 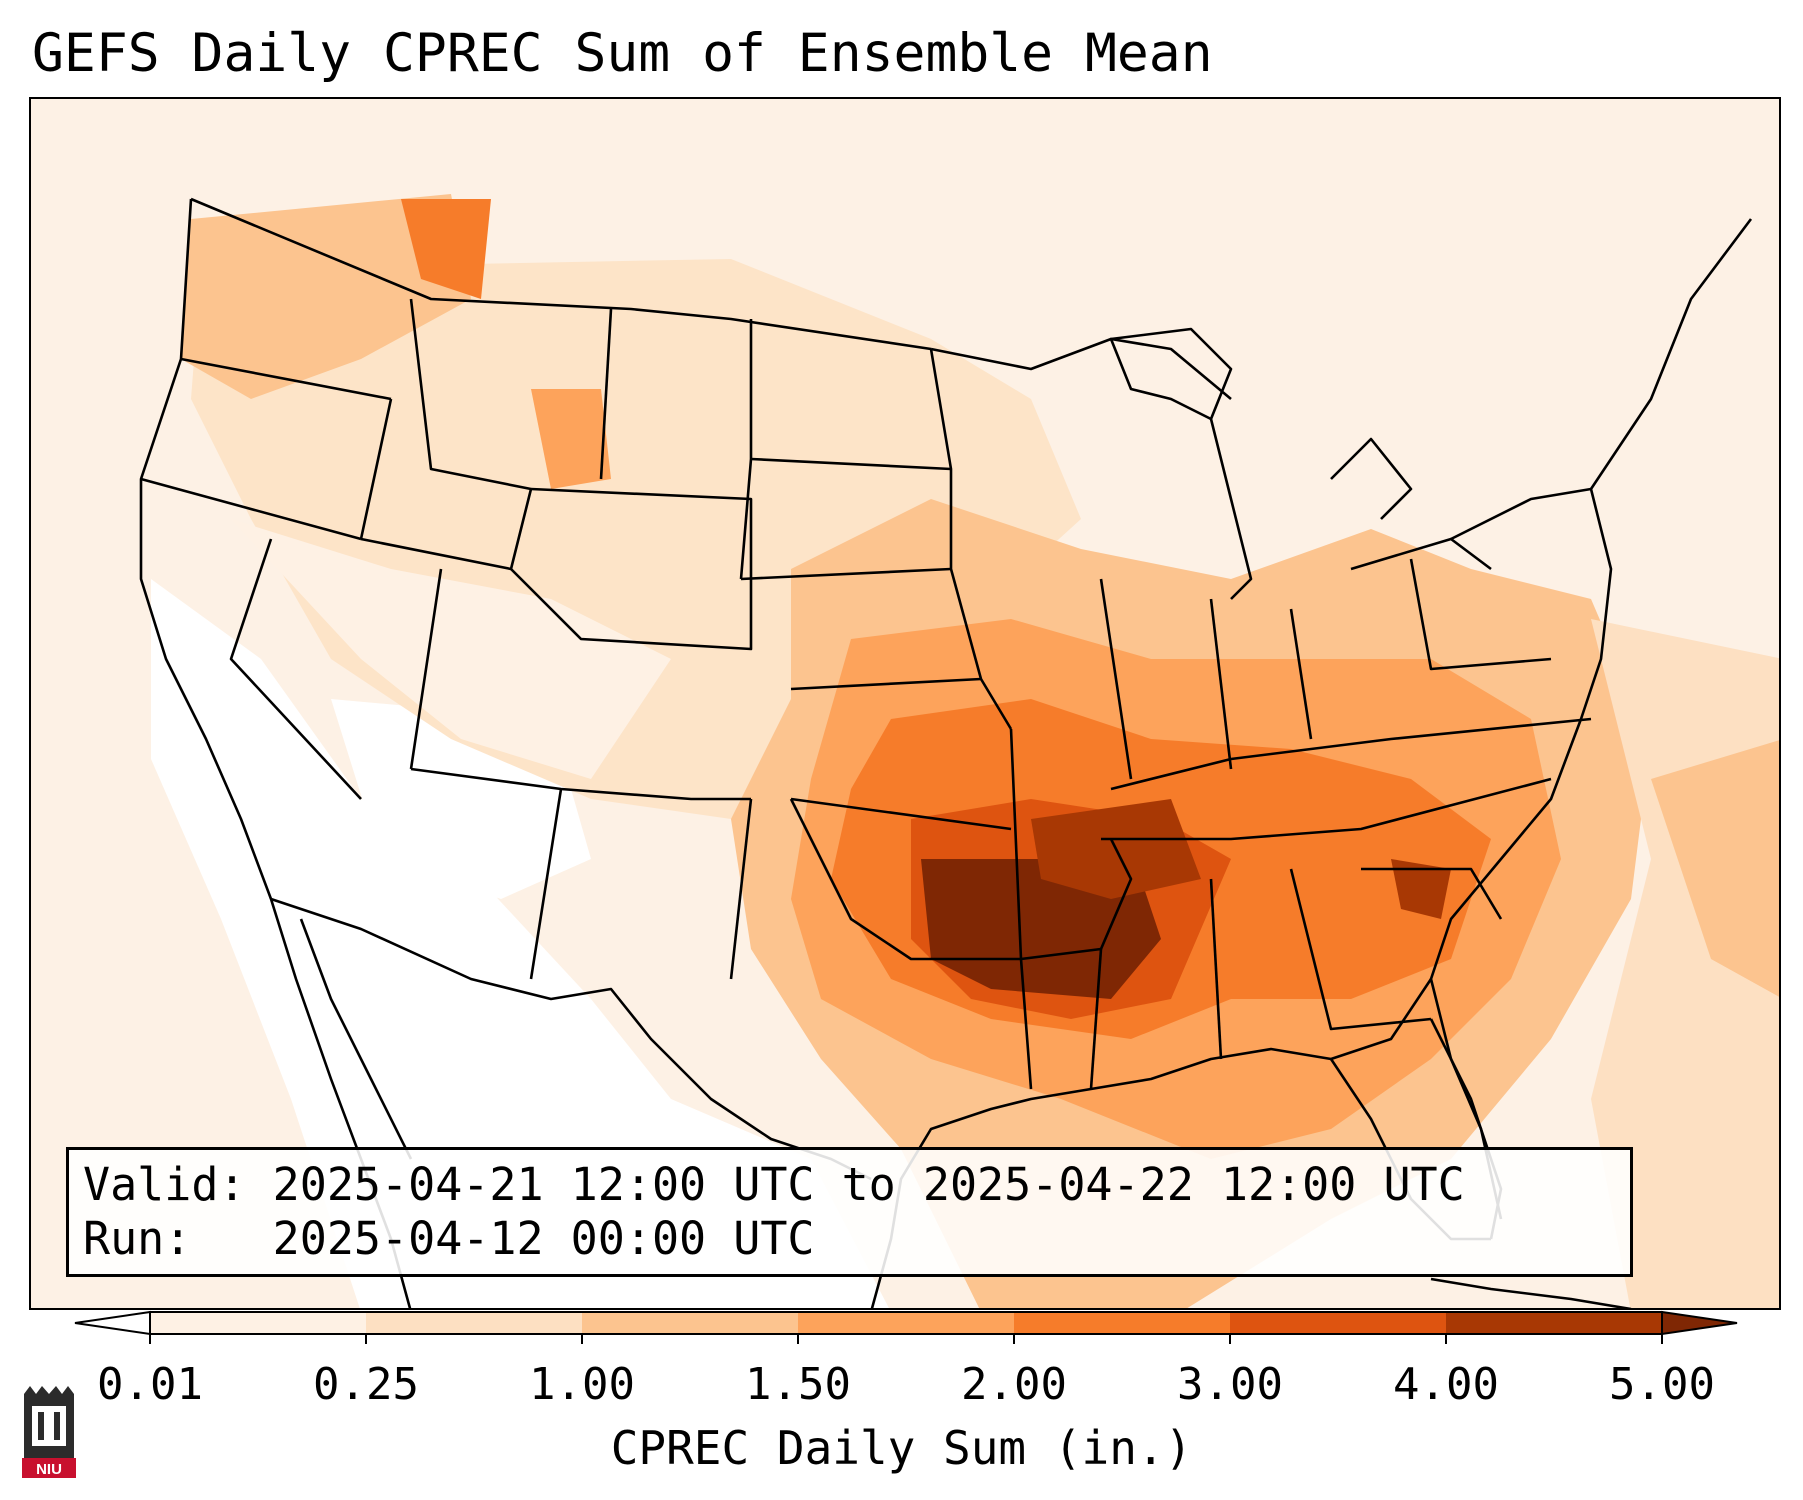 I want to click on lake-michigan-shore, so click(x=1231, y=509).